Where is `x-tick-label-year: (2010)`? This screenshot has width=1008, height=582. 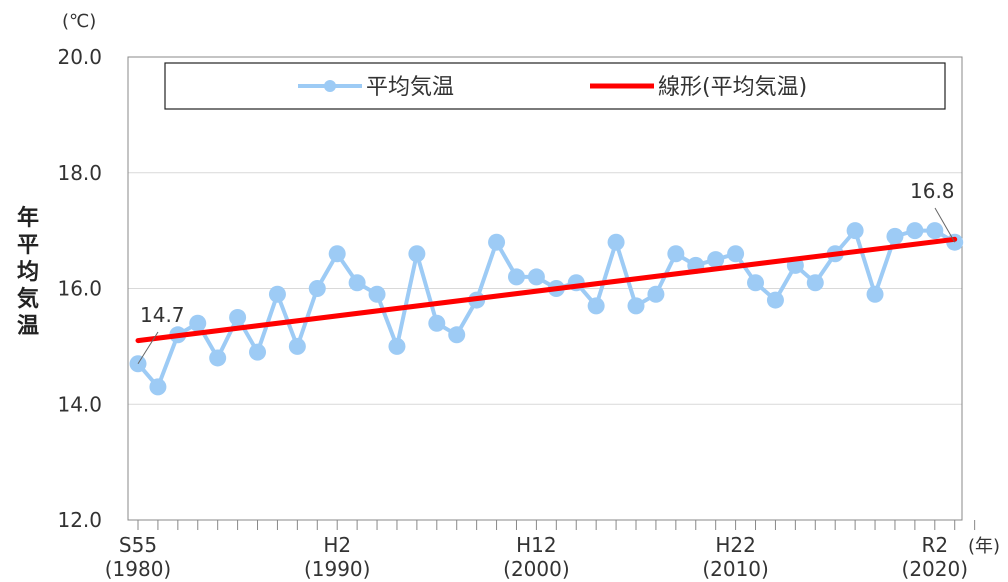
x-tick-label-year: (2010) is located at coordinates (735, 569).